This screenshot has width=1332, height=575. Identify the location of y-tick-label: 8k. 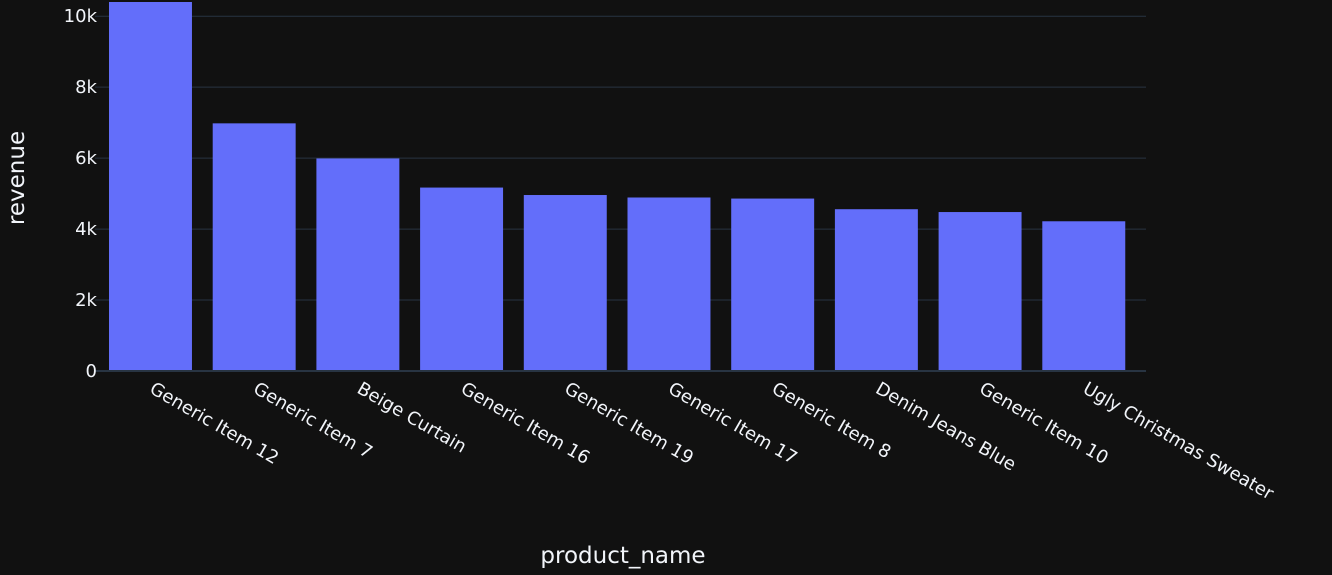
(86, 87).